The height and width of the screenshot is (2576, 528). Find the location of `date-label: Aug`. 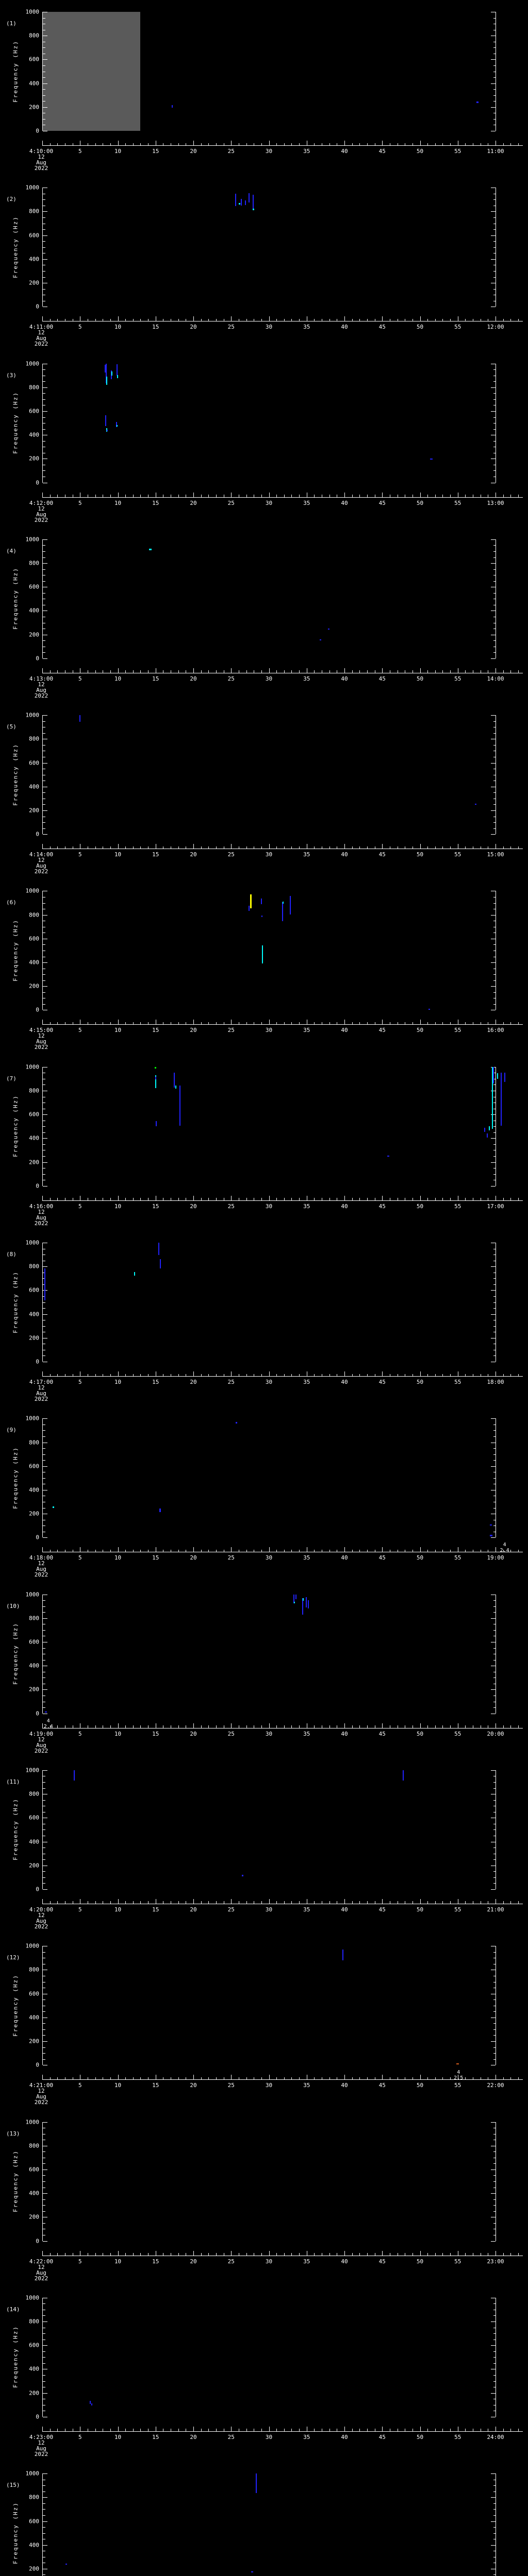

date-label: Aug is located at coordinates (41, 1920).